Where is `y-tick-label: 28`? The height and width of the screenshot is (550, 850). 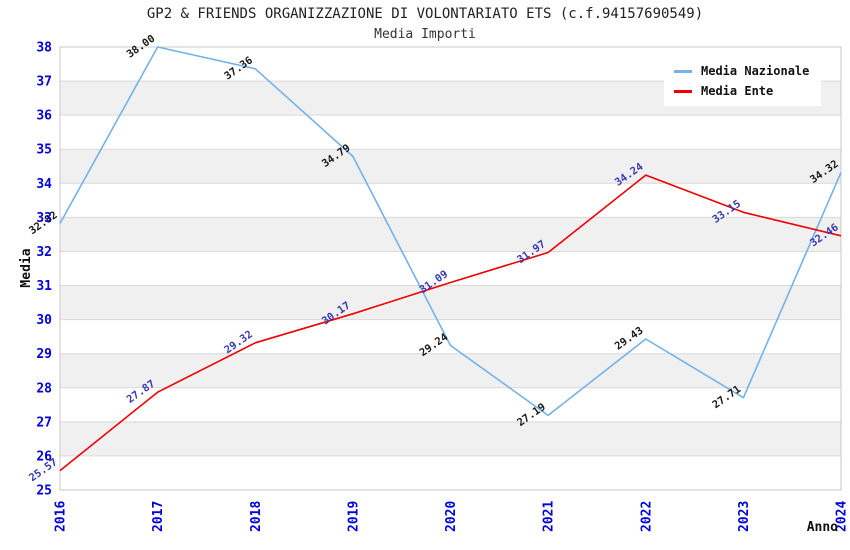
y-tick-label: 28 is located at coordinates (44, 388).